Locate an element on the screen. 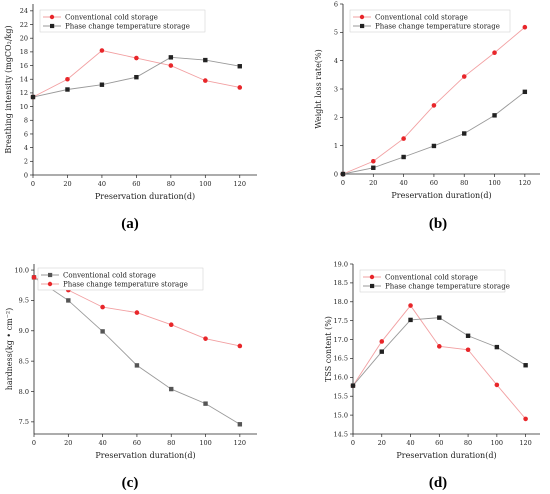 This screenshot has height=494, width=550. y-tick-label: 9.0 is located at coordinates (24, 331).